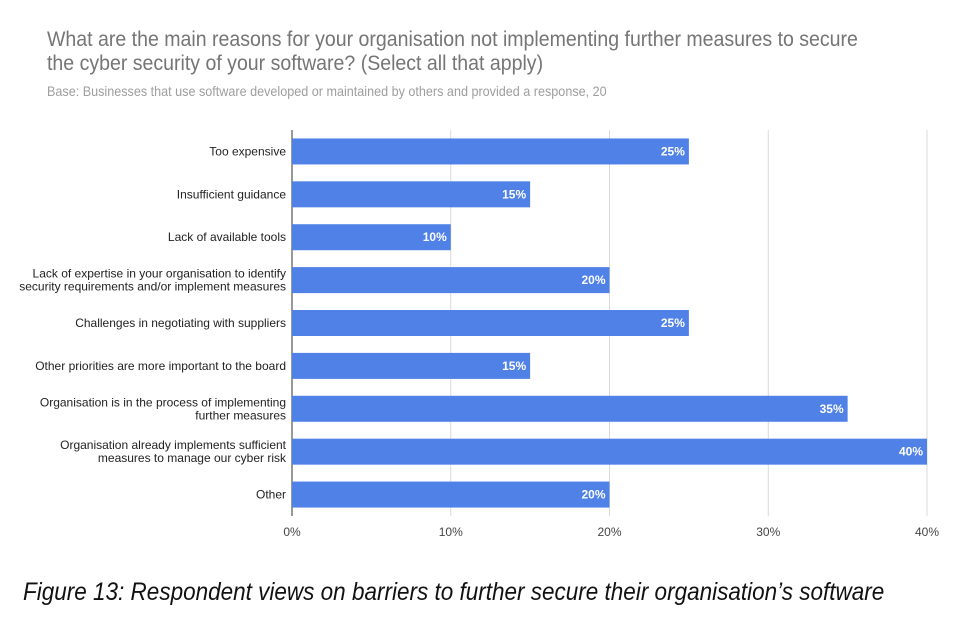 This screenshot has width=960, height=640. Describe the element at coordinates (451, 532) in the screenshot. I see `x-tick-label: 10%` at that location.